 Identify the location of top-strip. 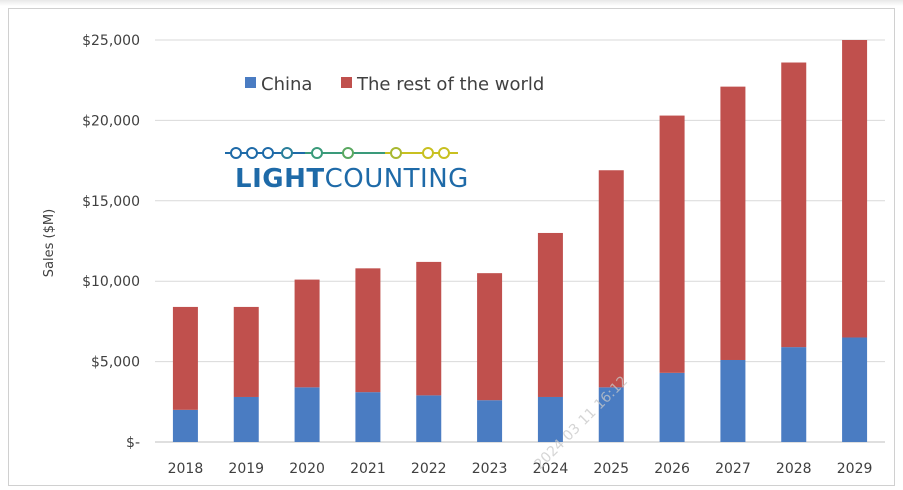
(451, 3).